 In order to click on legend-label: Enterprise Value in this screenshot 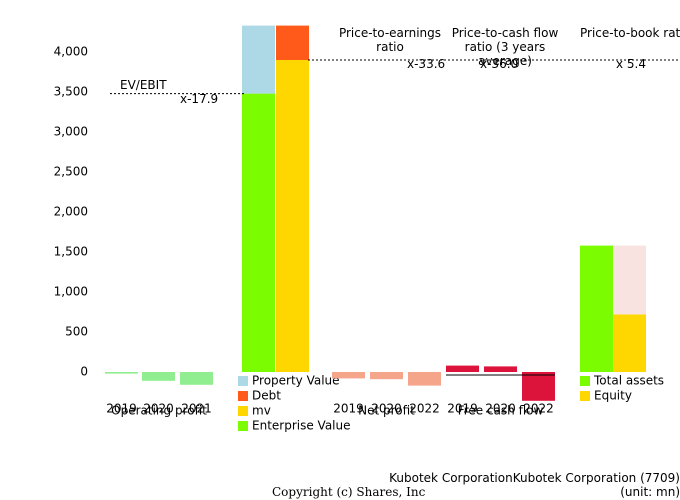, I will do `click(301, 426)`.